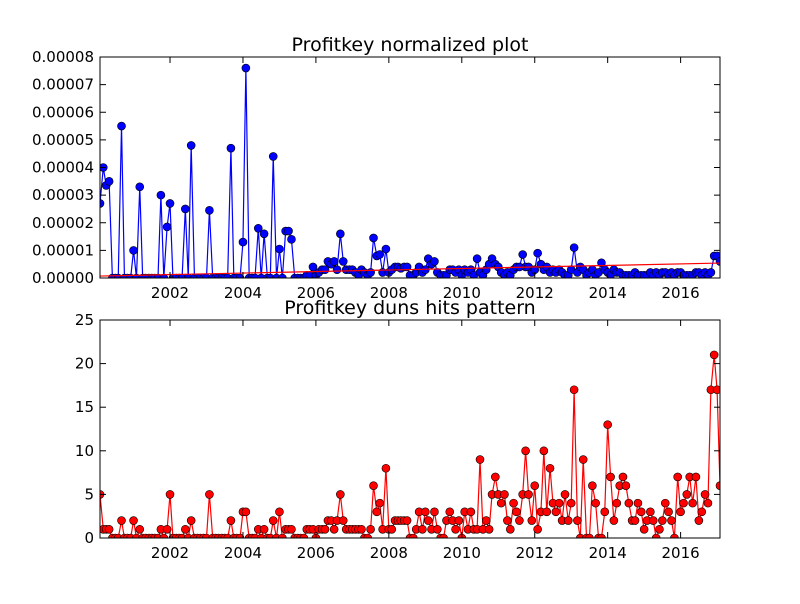  Describe the element at coordinates (535, 293) in the screenshot. I see `x-tick-label: 2012` at that location.